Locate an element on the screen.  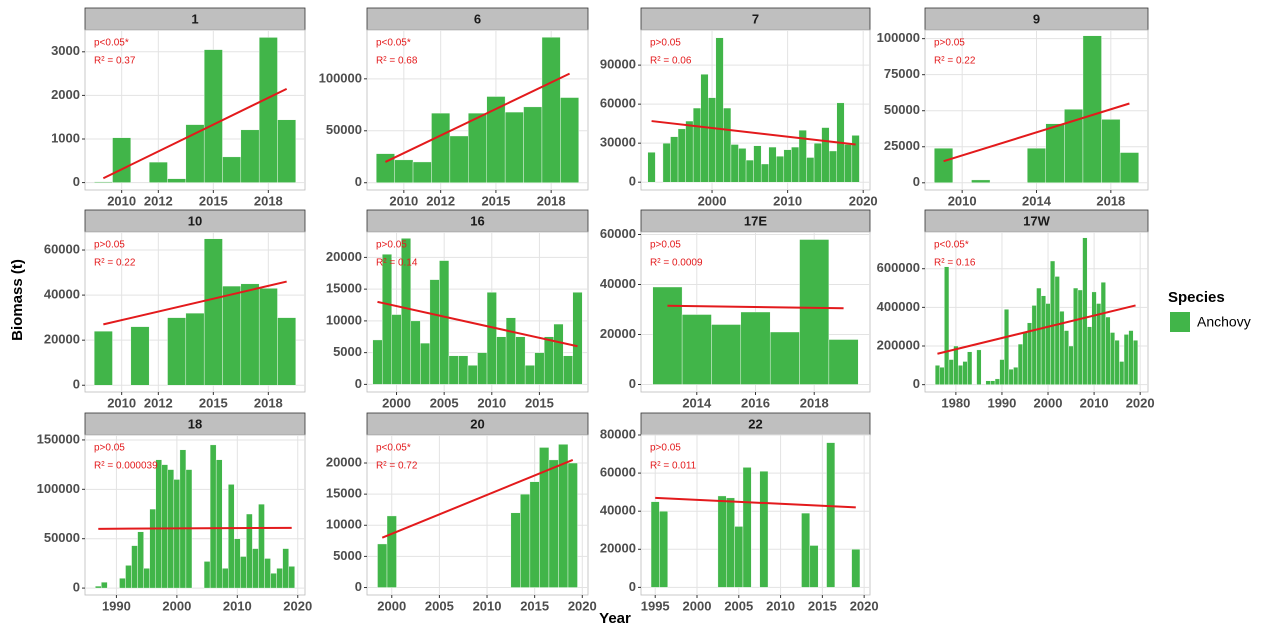
annotation: R² = 0.72 is located at coordinates (397, 466).